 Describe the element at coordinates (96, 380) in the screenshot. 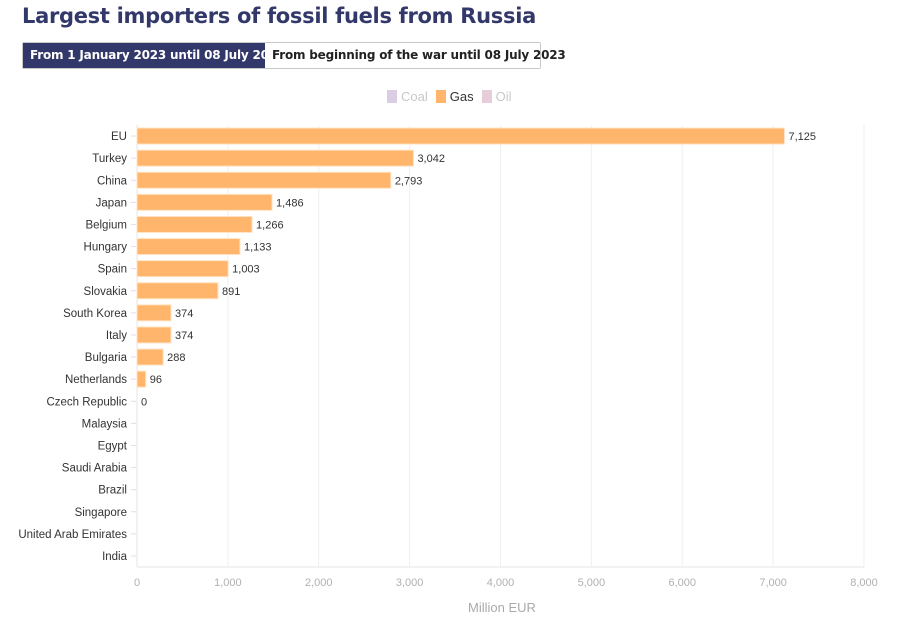

I see `y-category-label: Netherlands` at that location.